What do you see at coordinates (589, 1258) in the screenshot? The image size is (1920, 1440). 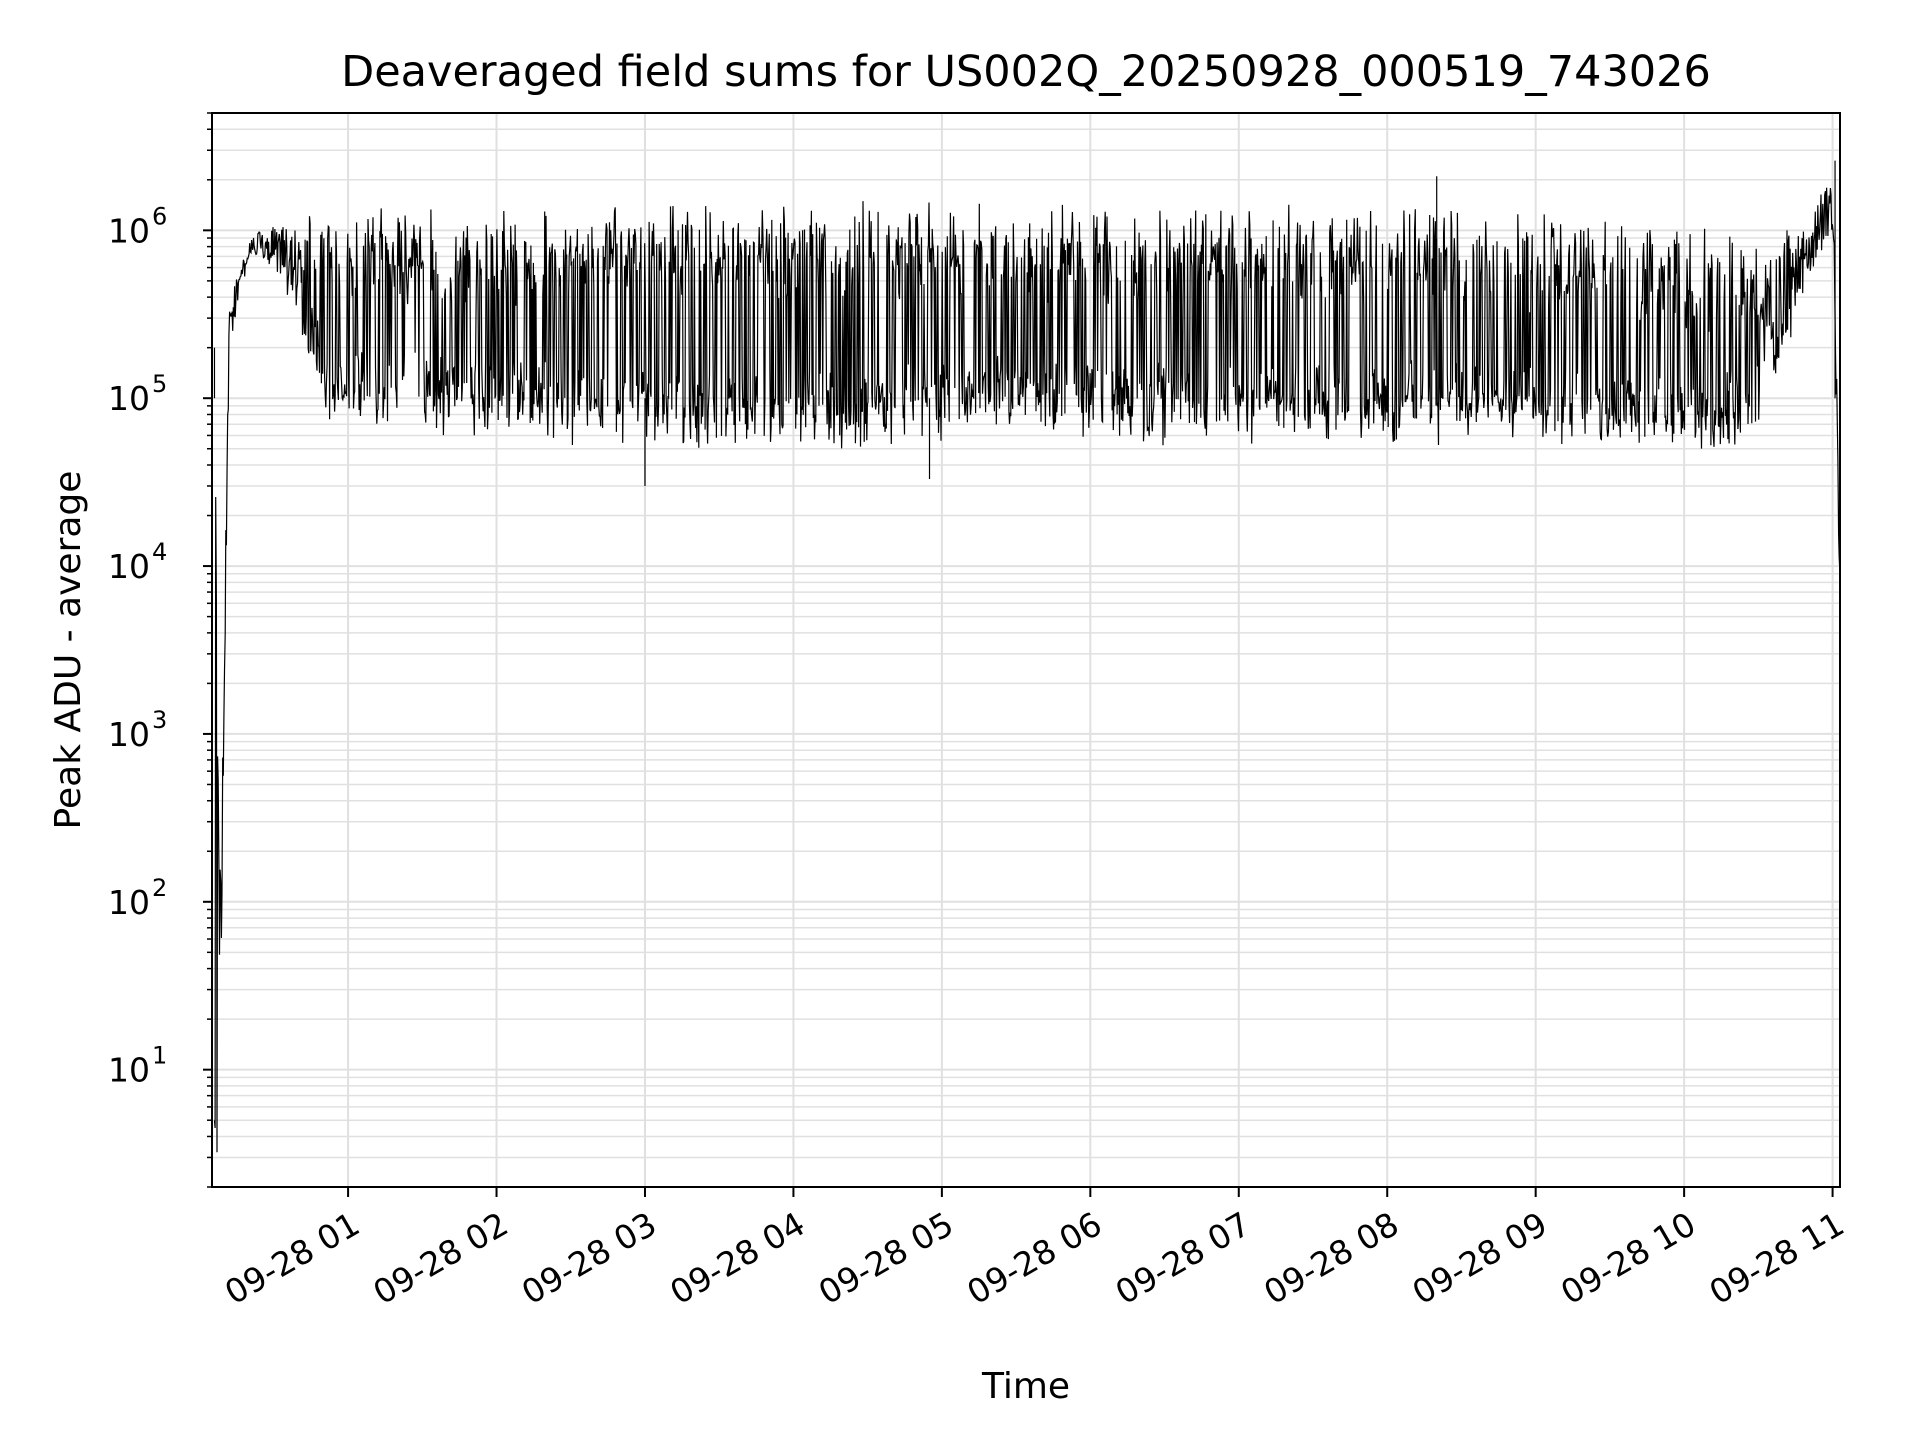 I see `x-tick-label: 09-28 03` at bounding box center [589, 1258].